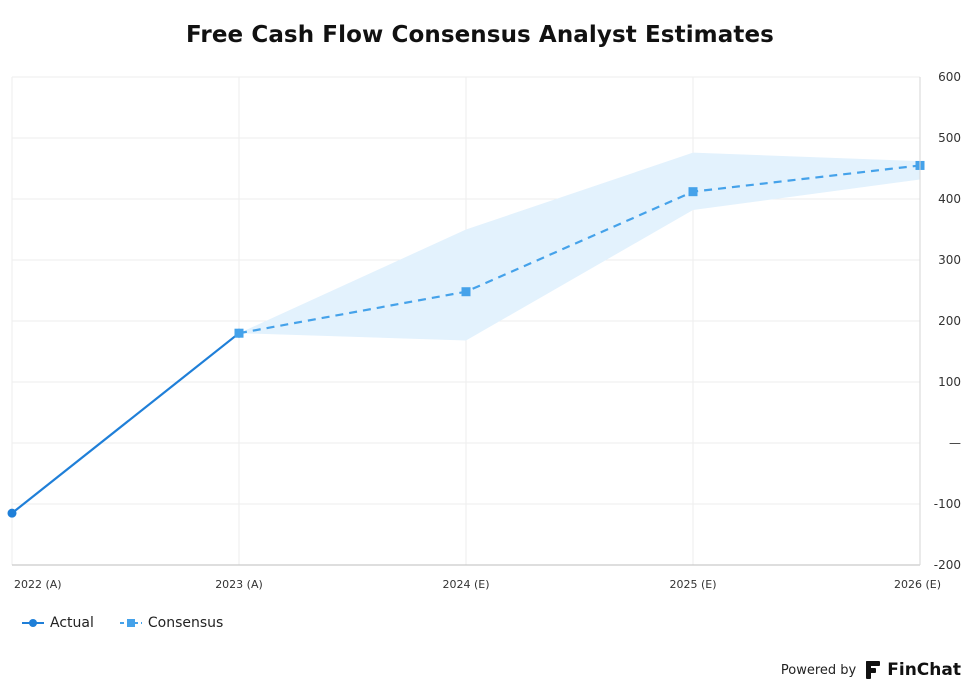 The height and width of the screenshot is (691, 975). I want to click on x-tick-label: 2022 (A), so click(38, 584).